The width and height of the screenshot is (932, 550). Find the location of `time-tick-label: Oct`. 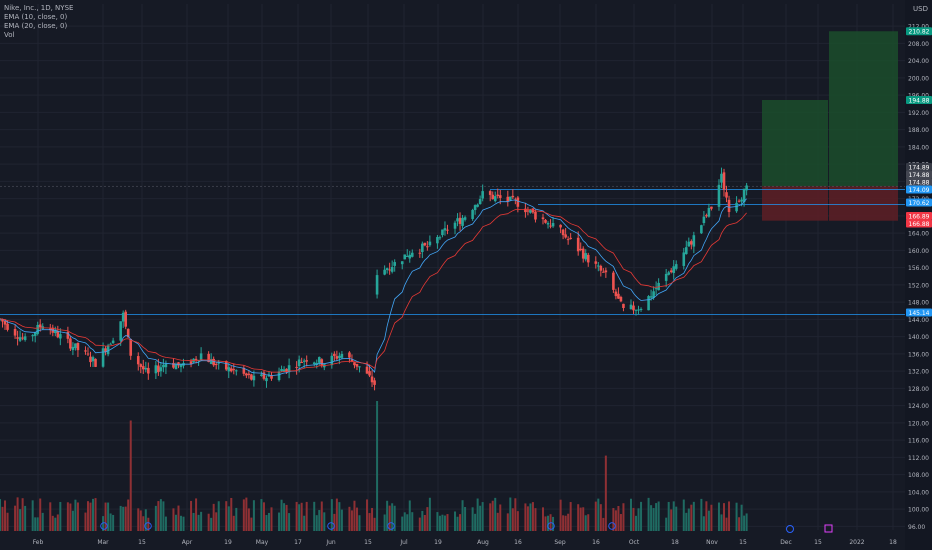

time-tick-label: Oct is located at coordinates (634, 542).